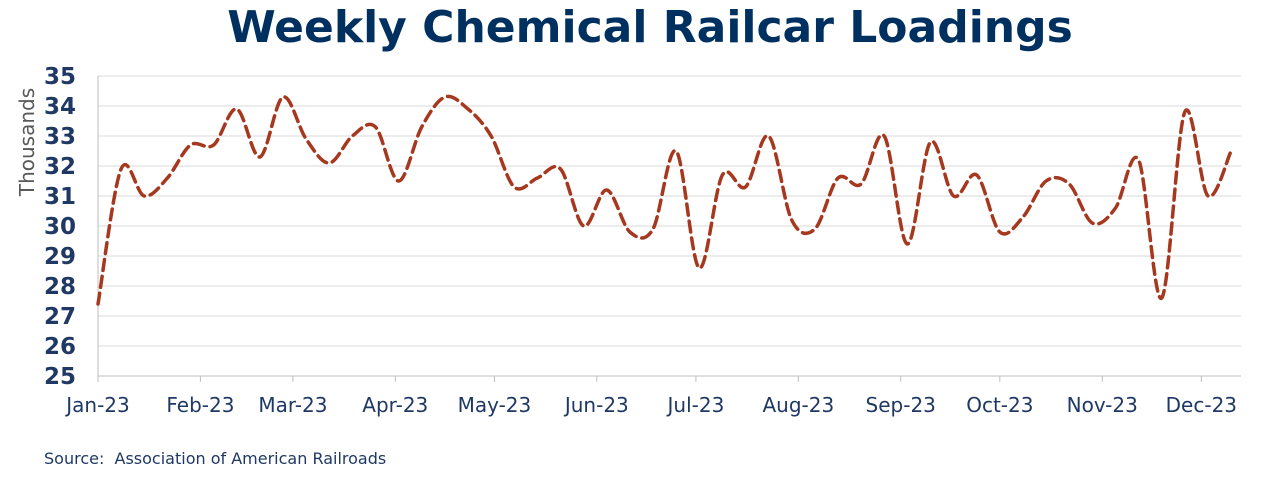 The image size is (1281, 478). What do you see at coordinates (901, 405) in the screenshot?
I see `x-tick-label: Sep-23` at bounding box center [901, 405].